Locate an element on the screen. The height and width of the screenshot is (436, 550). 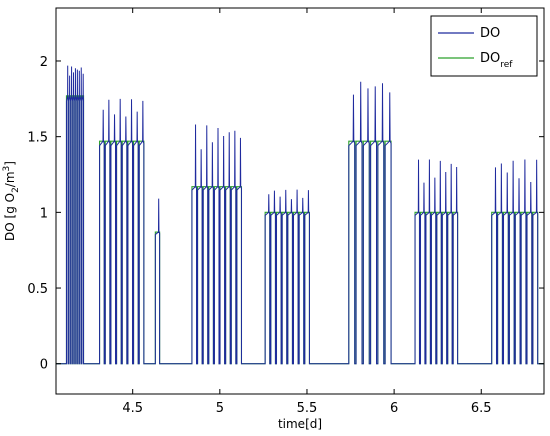
y-tick-label: 0.5 is located at coordinates (37, 289).